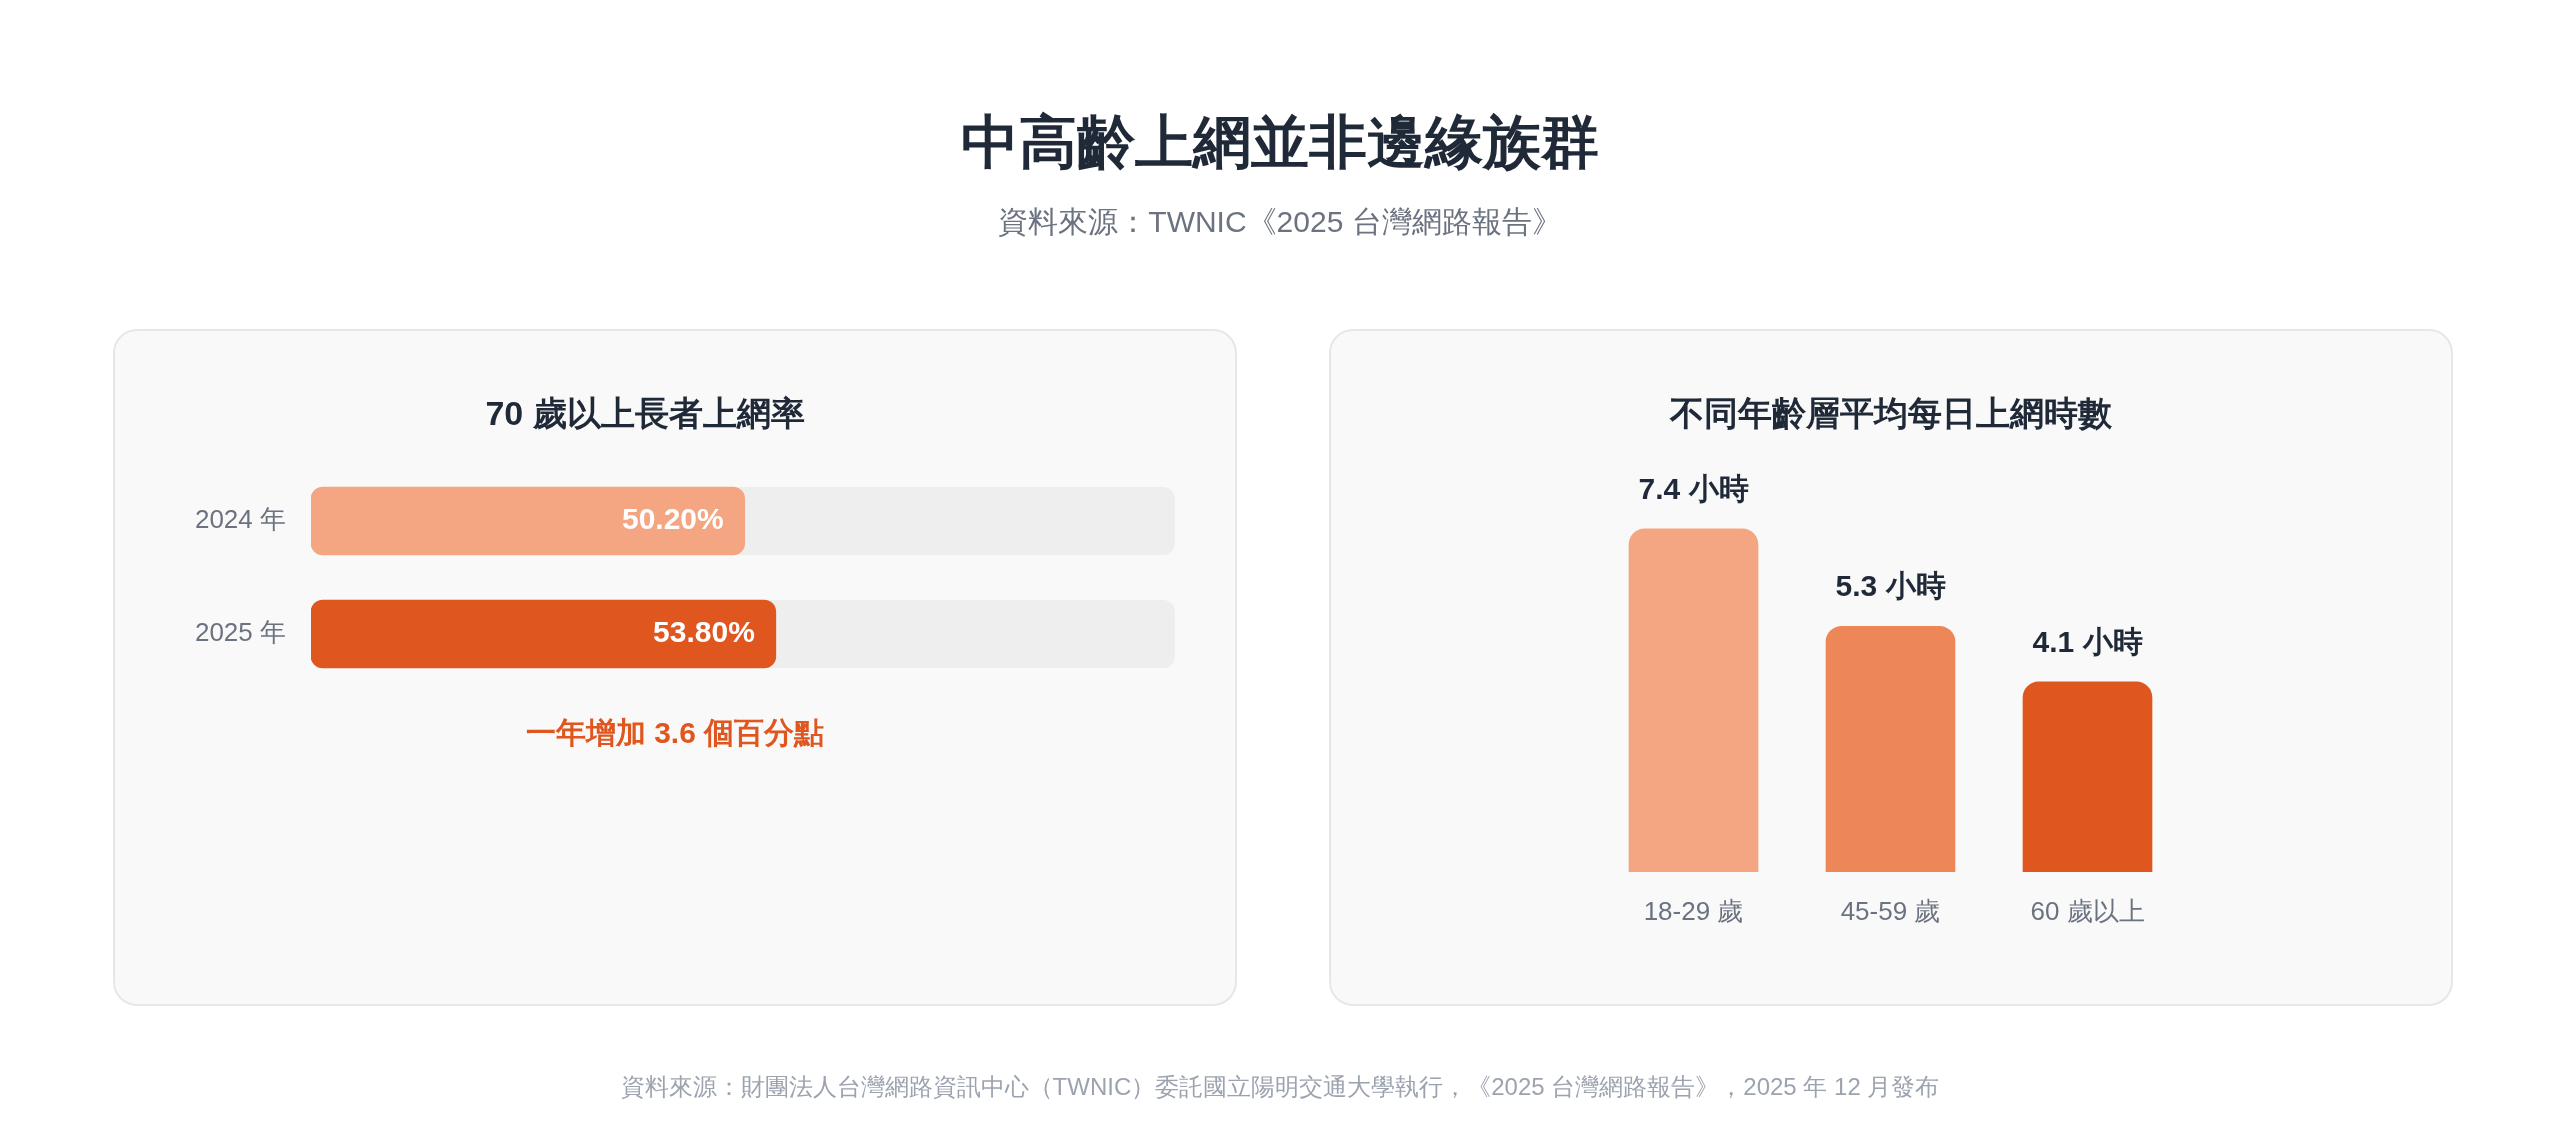  What do you see at coordinates (1280, 142) in the screenshot?
I see `text: 中高齡上網並非邊緣族群` at bounding box center [1280, 142].